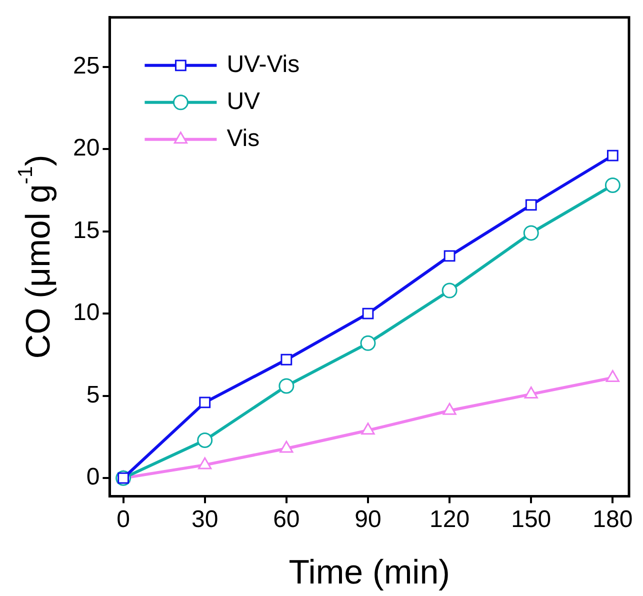 Image resolution: width=643 pixels, height=596 pixels. I want to click on x-axis-title: Time (min), so click(369, 572).